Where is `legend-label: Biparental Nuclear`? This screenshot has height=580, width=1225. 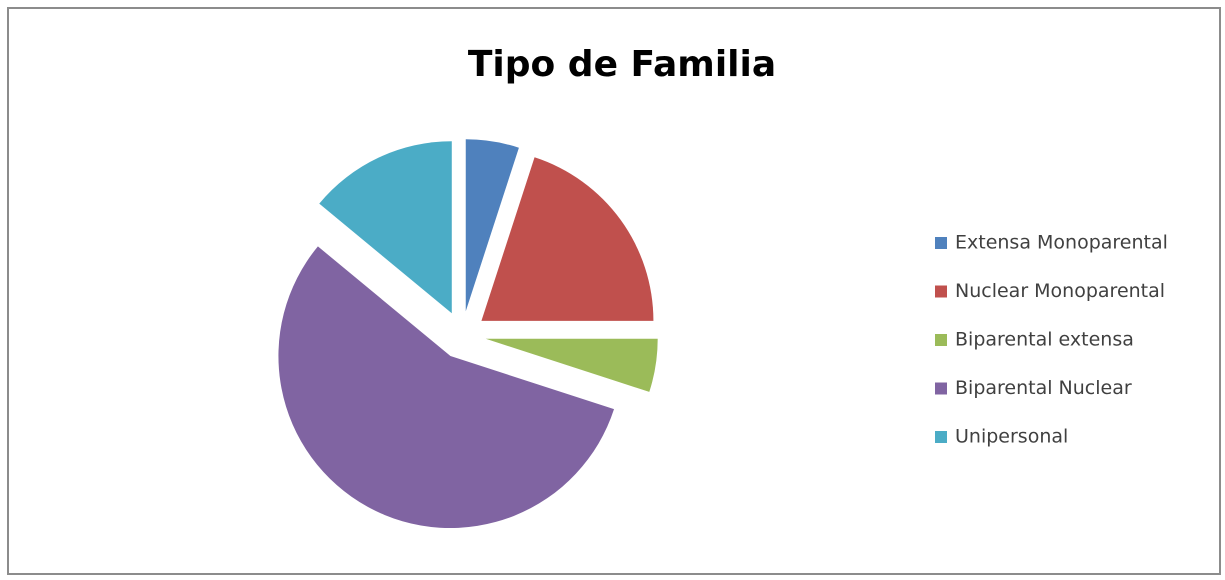
legend-label: Biparental Nuclear is located at coordinates (1043, 388).